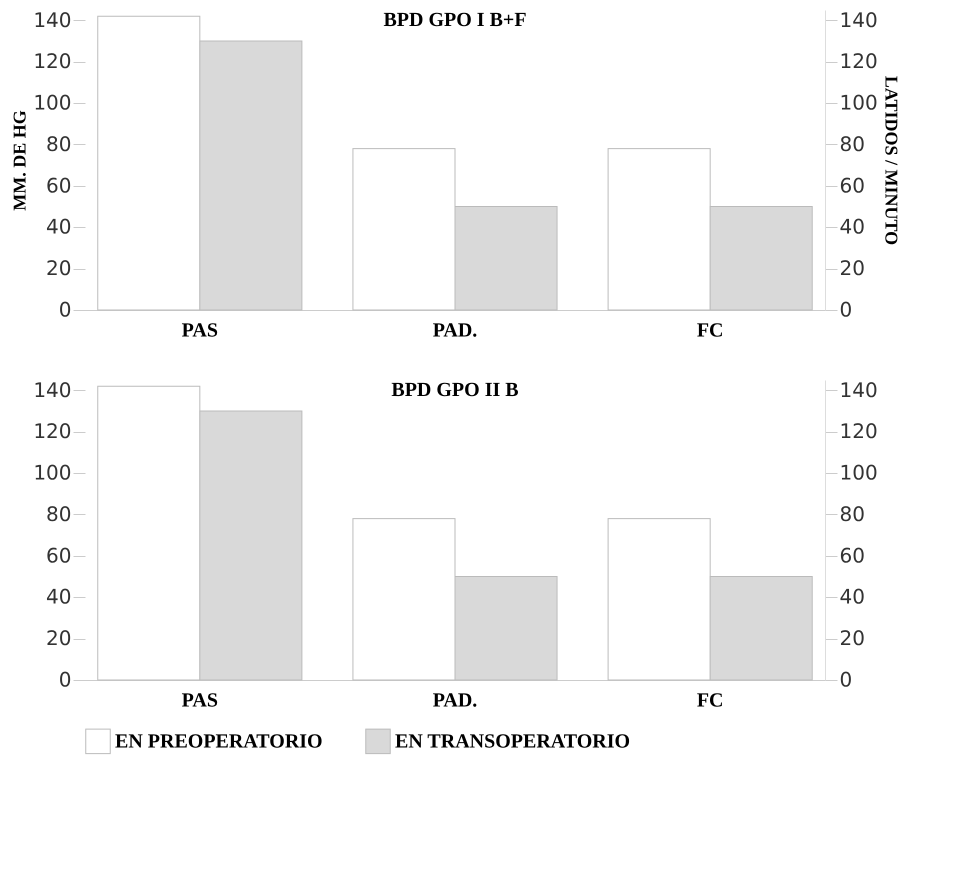  Describe the element at coordinates (219, 741) in the screenshot. I see `legend-label: EN PREOPERATORIO` at that location.